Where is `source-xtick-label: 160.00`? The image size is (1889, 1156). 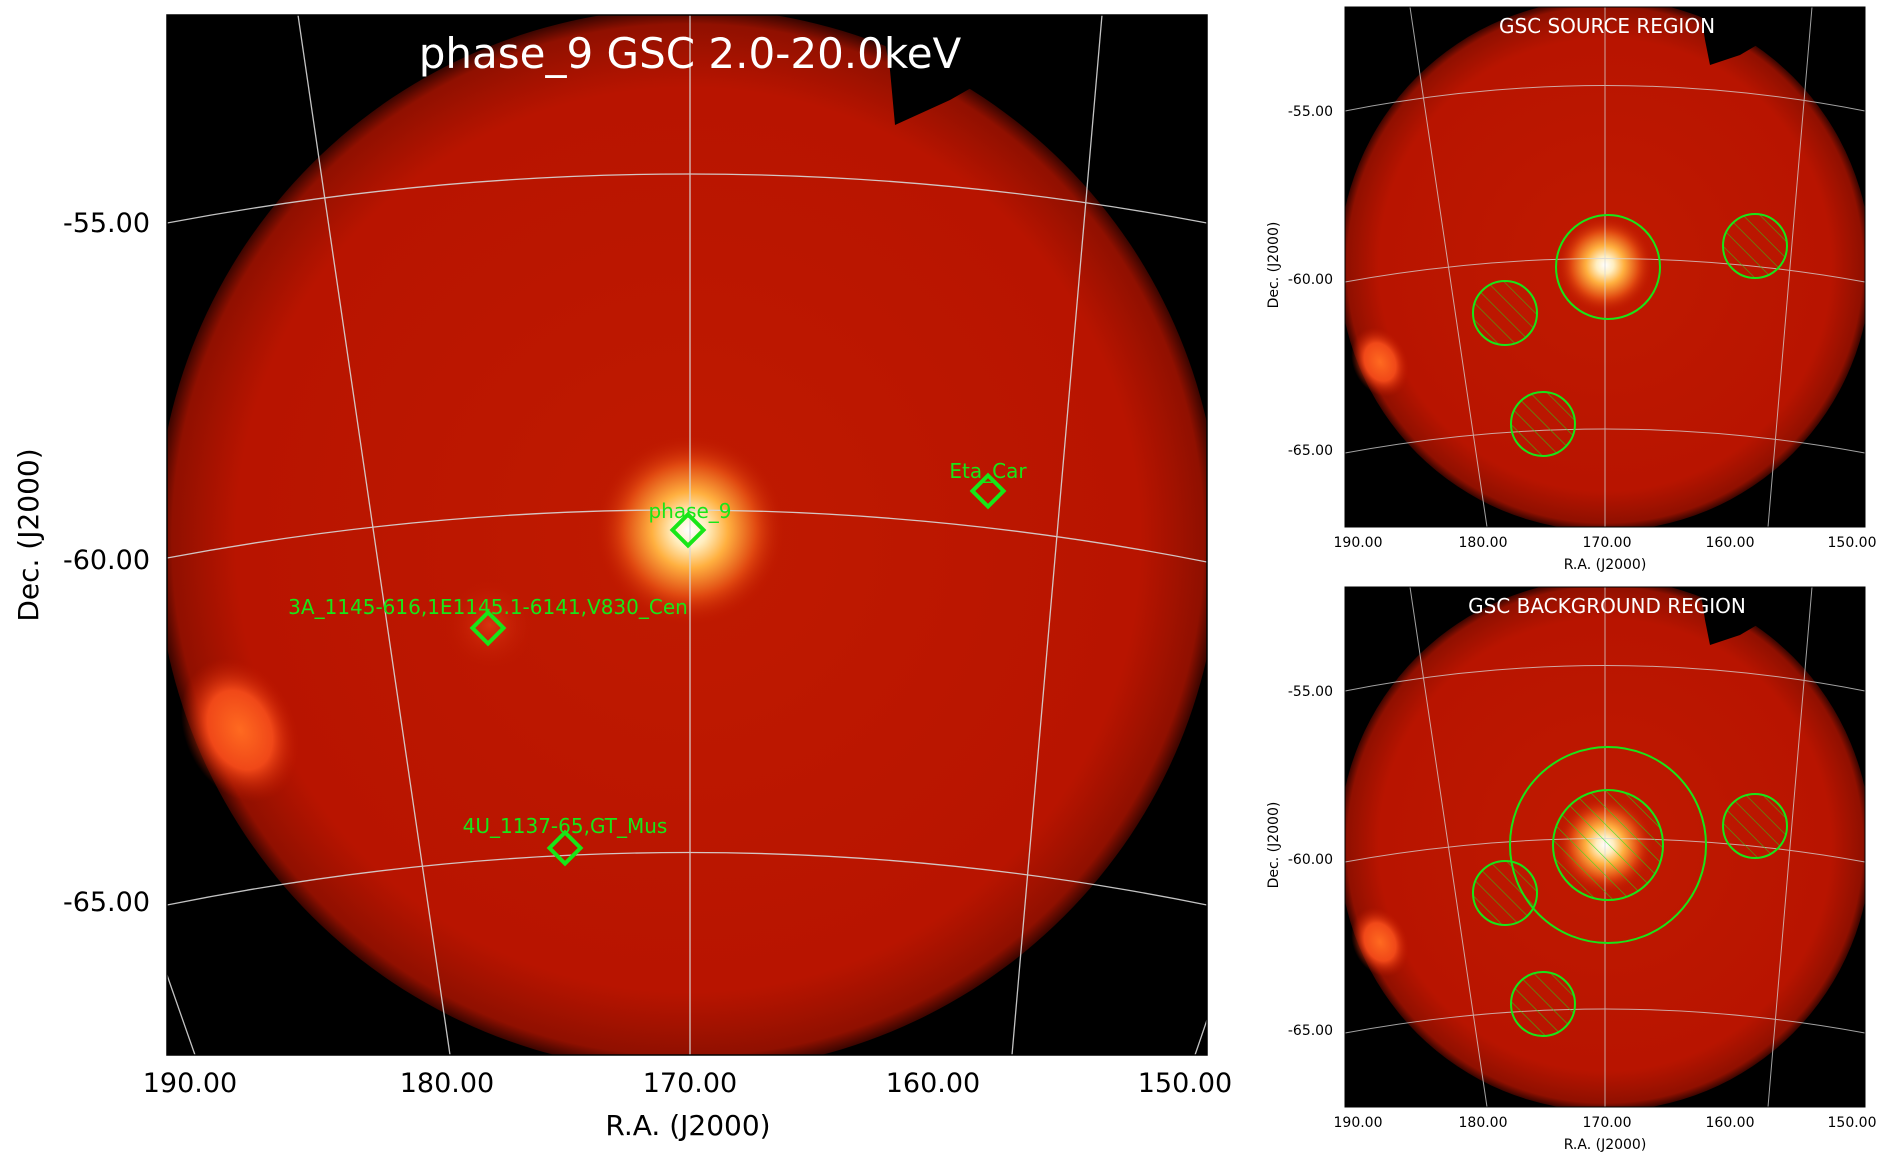 source-xtick-label: 160.00 is located at coordinates (1730, 543).